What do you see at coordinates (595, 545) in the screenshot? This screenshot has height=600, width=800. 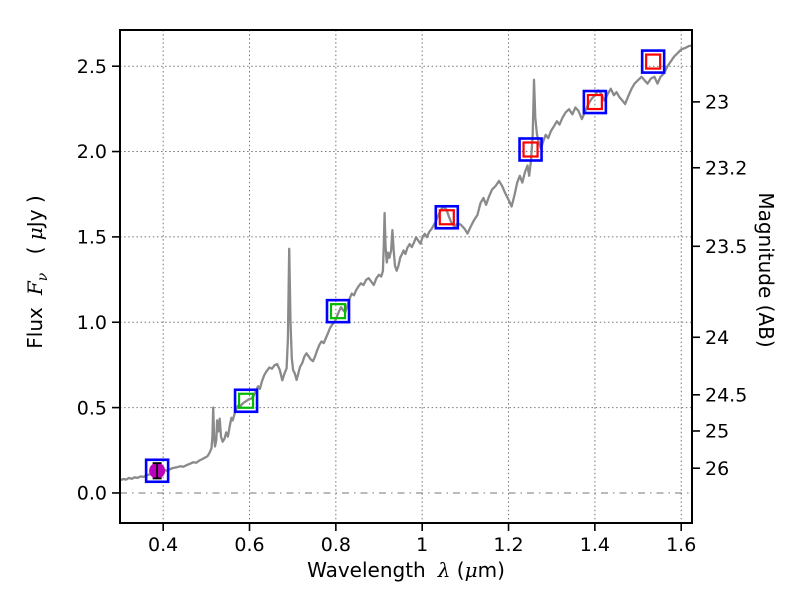 I see `x-tick-label: 1.4` at bounding box center [595, 545].